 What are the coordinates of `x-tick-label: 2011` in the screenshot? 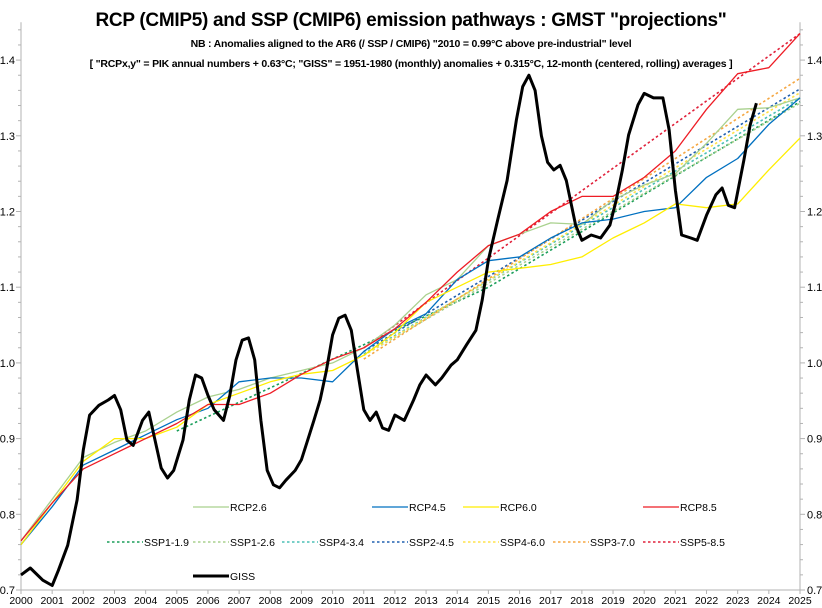 It's located at (363, 601).